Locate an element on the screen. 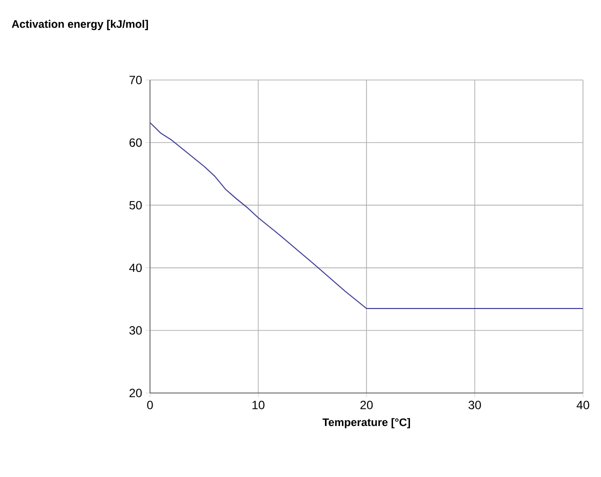 The image size is (601, 477). y-tick-label: 20 is located at coordinates (136, 393).